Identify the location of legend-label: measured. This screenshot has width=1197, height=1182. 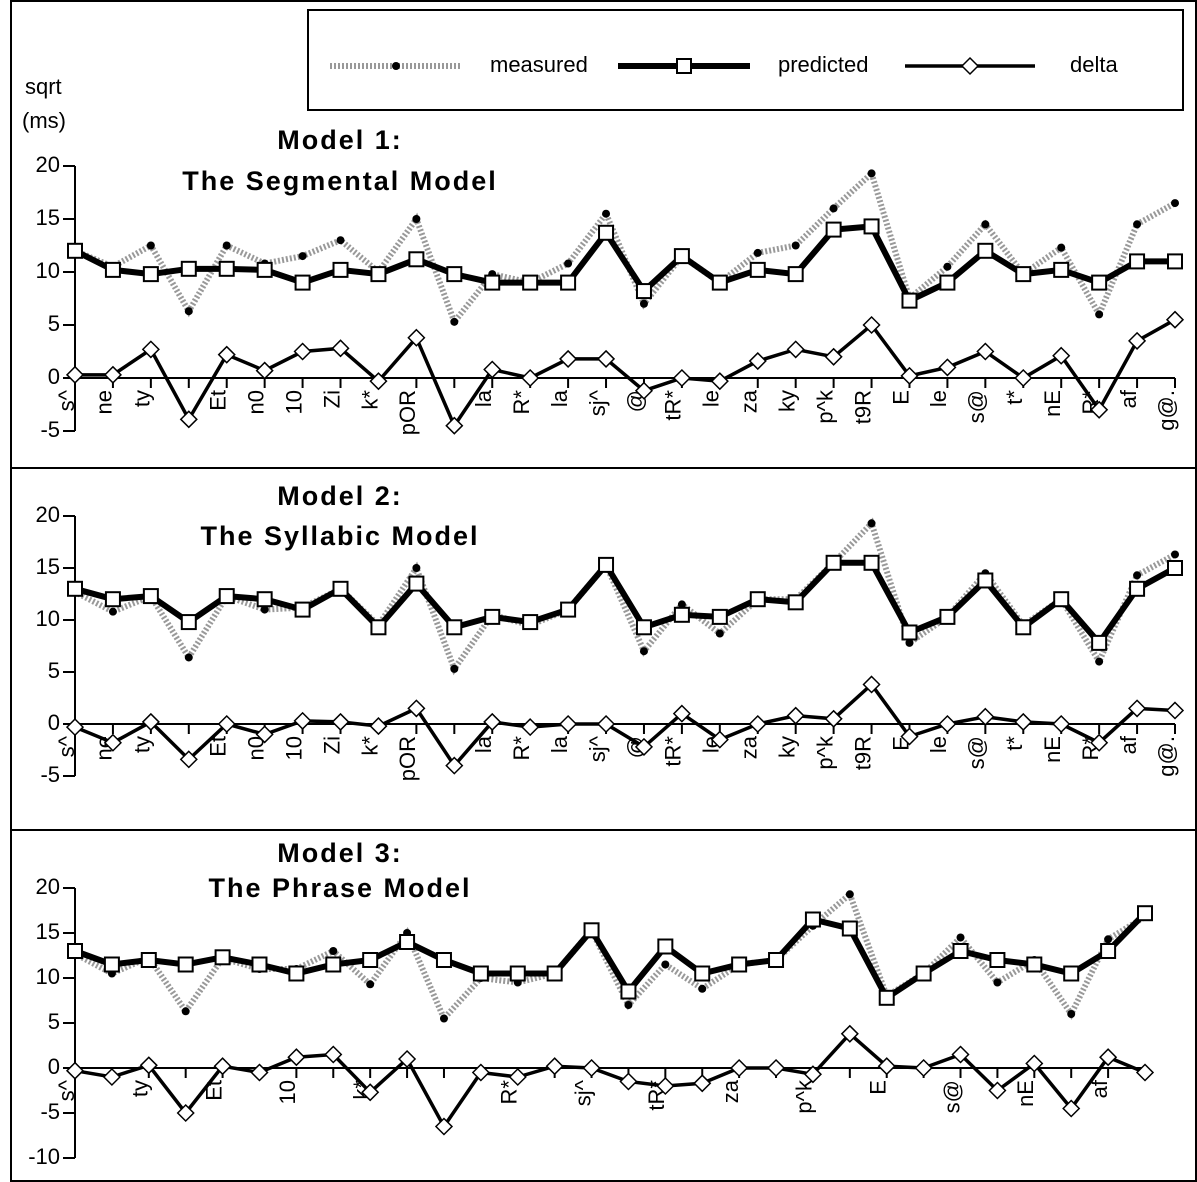
(539, 64).